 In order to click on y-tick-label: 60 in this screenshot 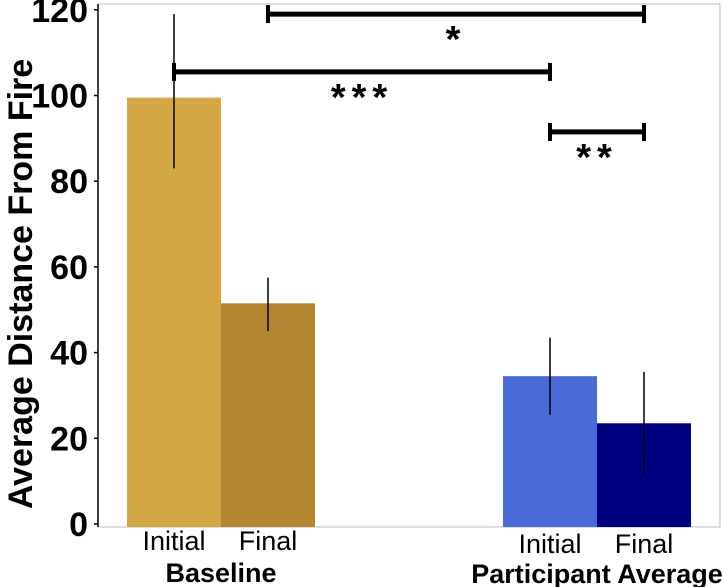, I will do `click(69, 268)`.